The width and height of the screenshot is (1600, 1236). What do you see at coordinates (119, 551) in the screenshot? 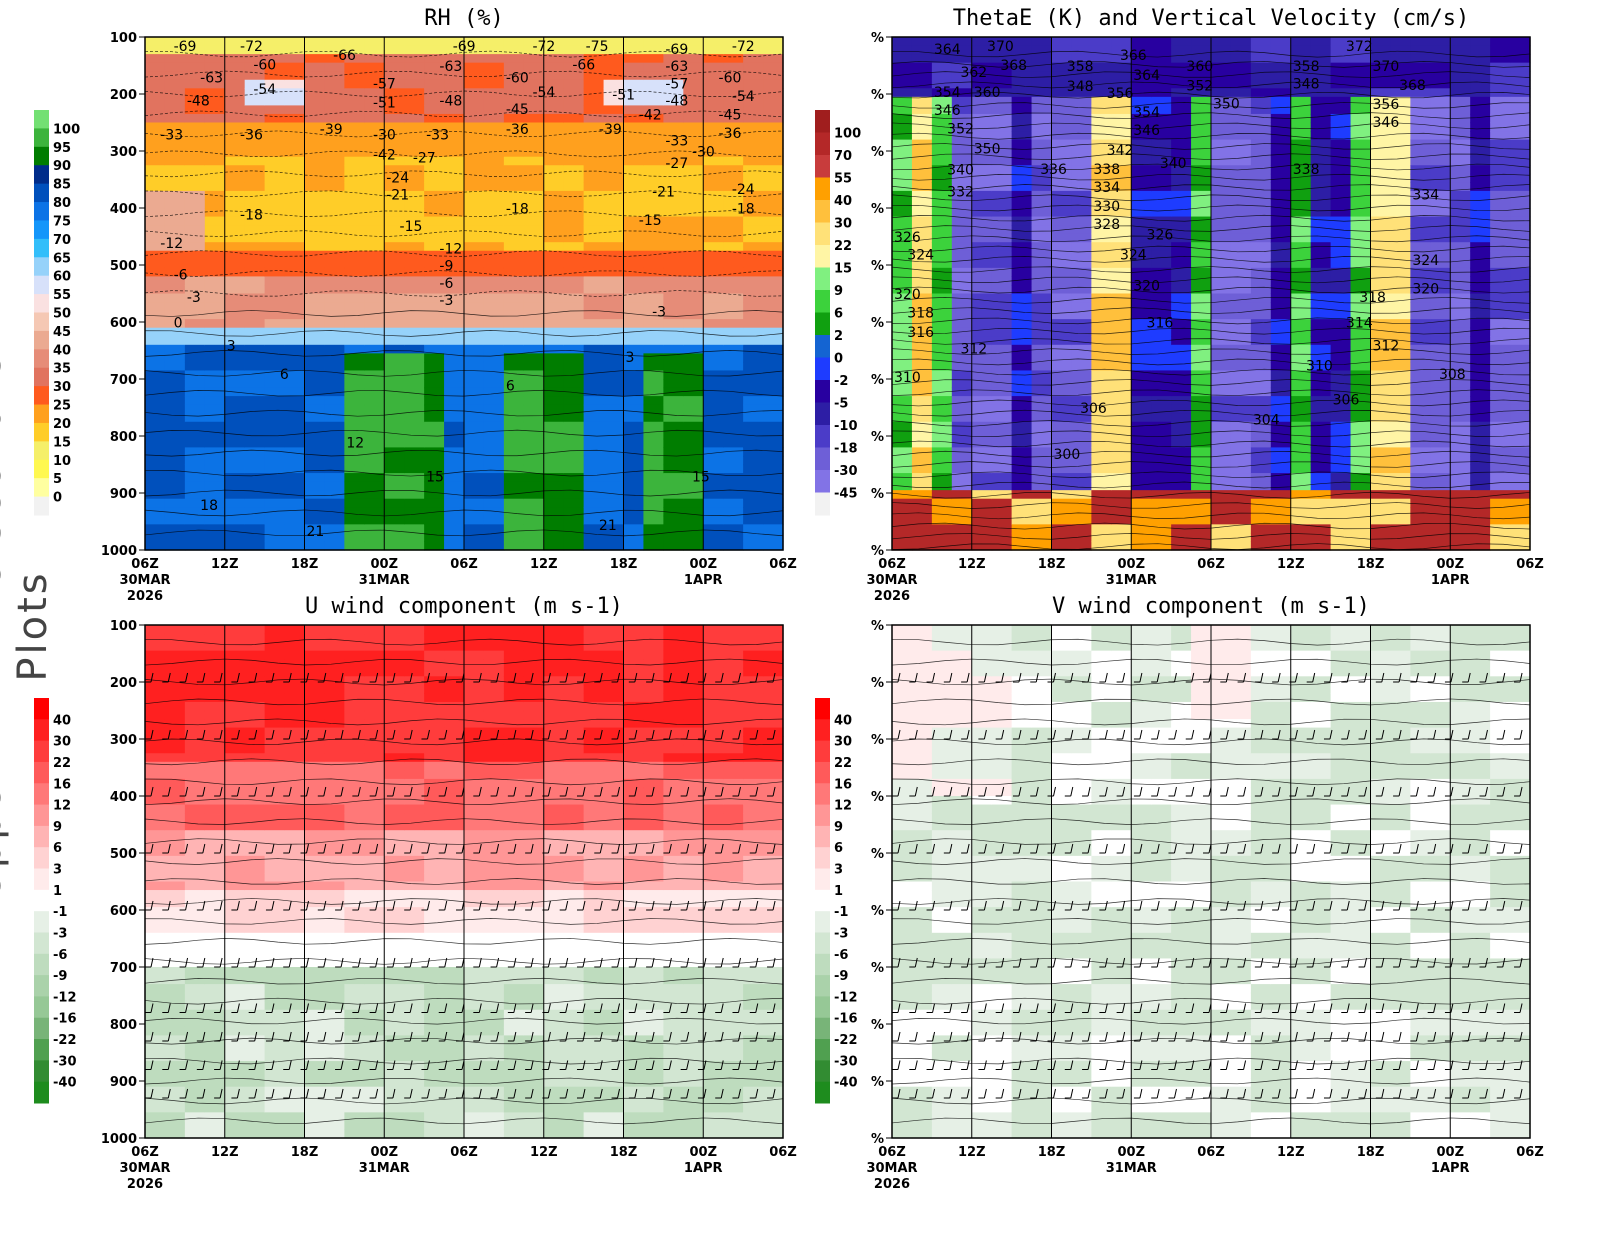
I see `y-tick-label: 1000` at bounding box center [119, 551].